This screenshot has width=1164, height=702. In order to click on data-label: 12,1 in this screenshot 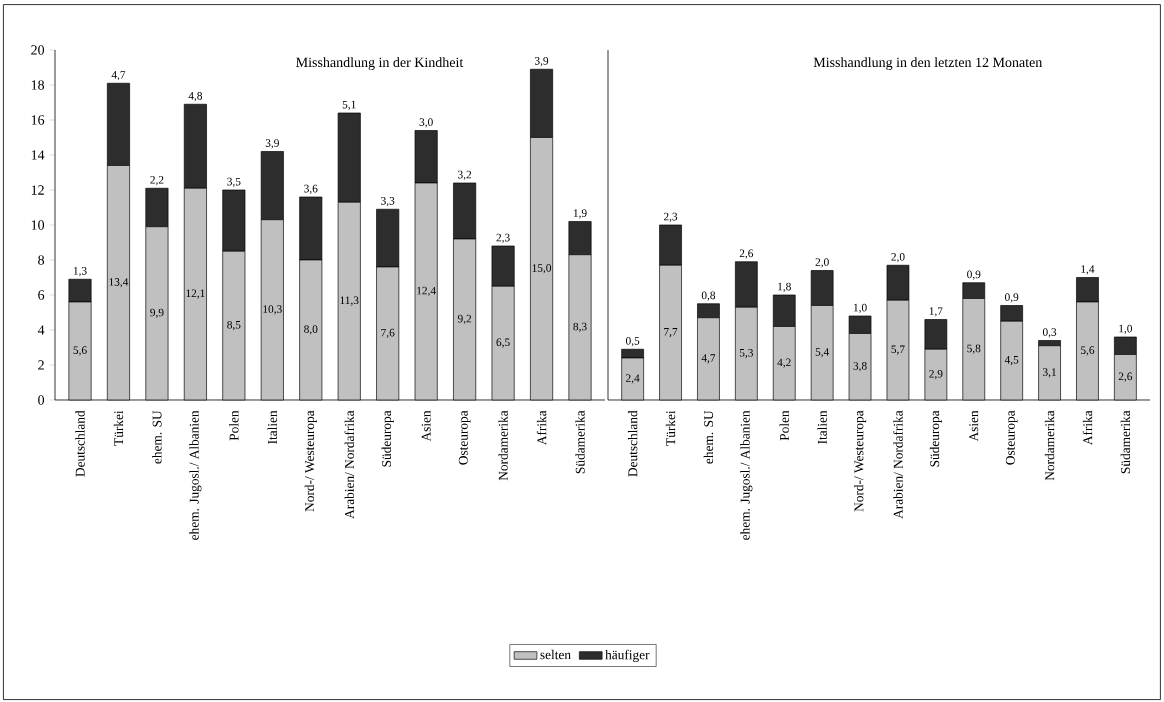, I will do `click(195, 294)`.